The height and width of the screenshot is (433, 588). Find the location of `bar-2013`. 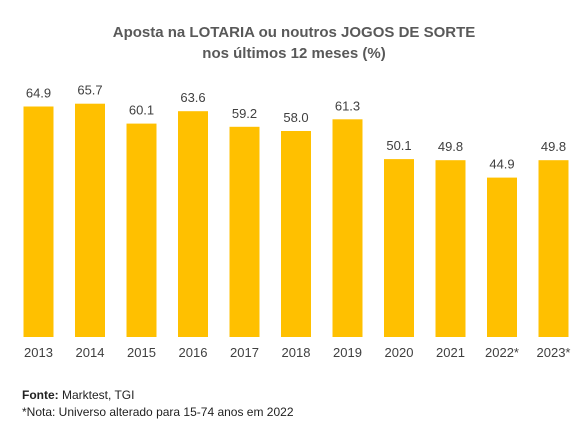

bar-2013 is located at coordinates (38, 221).